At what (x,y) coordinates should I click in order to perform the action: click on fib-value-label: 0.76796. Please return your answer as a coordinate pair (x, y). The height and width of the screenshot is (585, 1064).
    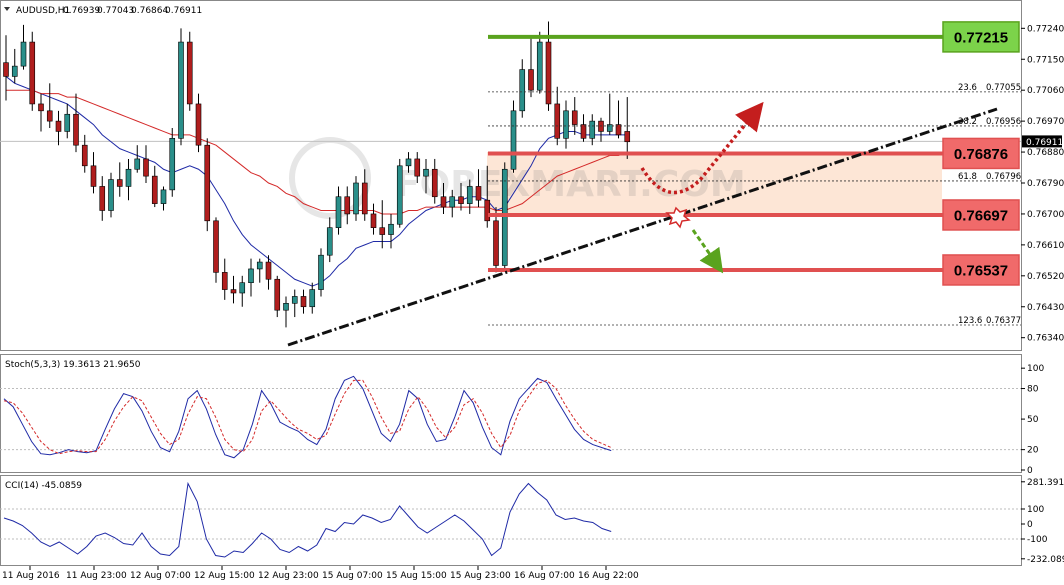
    Looking at the image, I should click on (1003, 177).